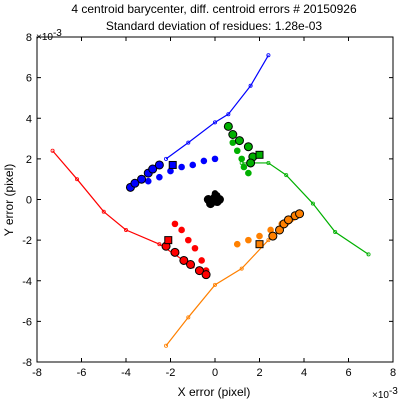 This screenshot has height=405, width=416. Describe the element at coordinates (215, 373) in the screenshot. I see `x-tick-label: 0` at that location.